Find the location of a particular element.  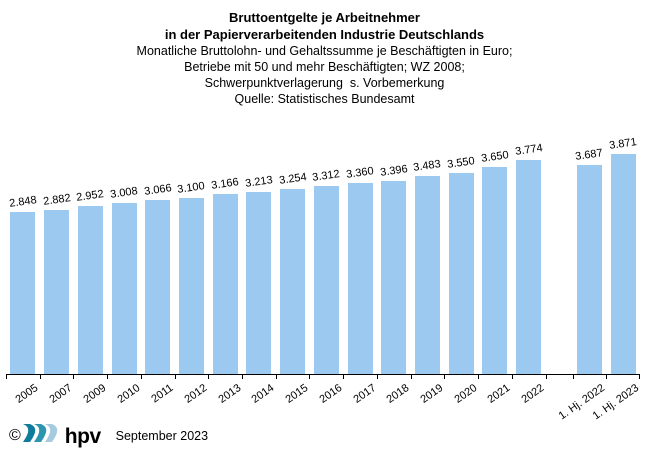

bar-slot: 3.360 2017 is located at coordinates (360, 276).